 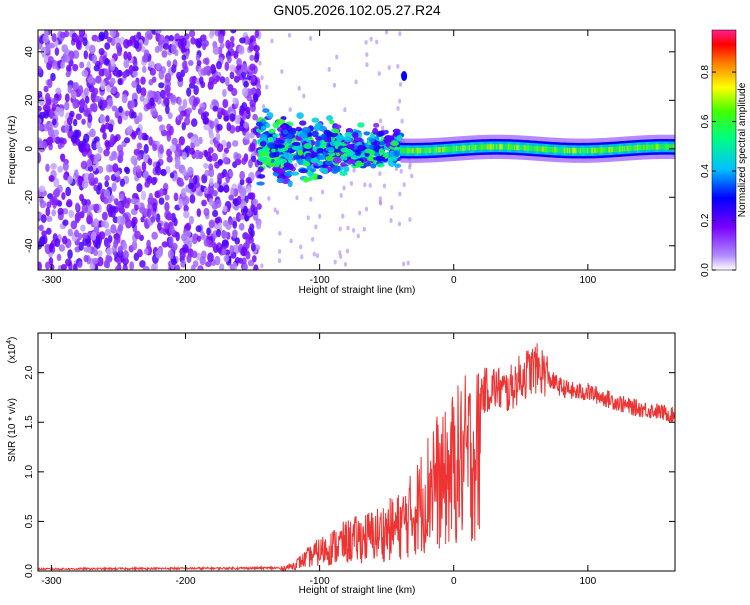 I want to click on x-tick-label: 0, so click(x=454, y=581).